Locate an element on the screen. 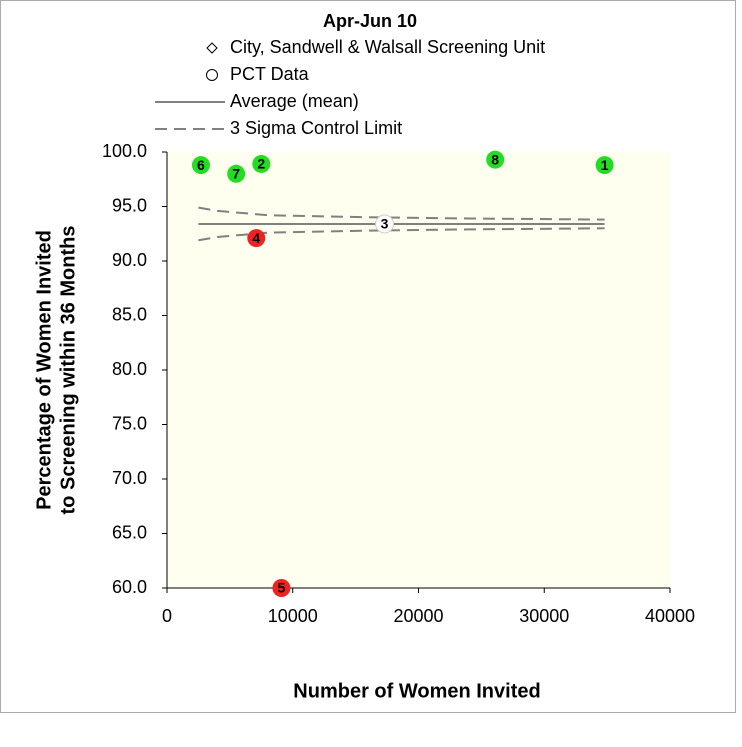 Image resolution: width=742 pixels, height=747 pixels. y-tick-label: 85.0 is located at coordinates (129, 314).